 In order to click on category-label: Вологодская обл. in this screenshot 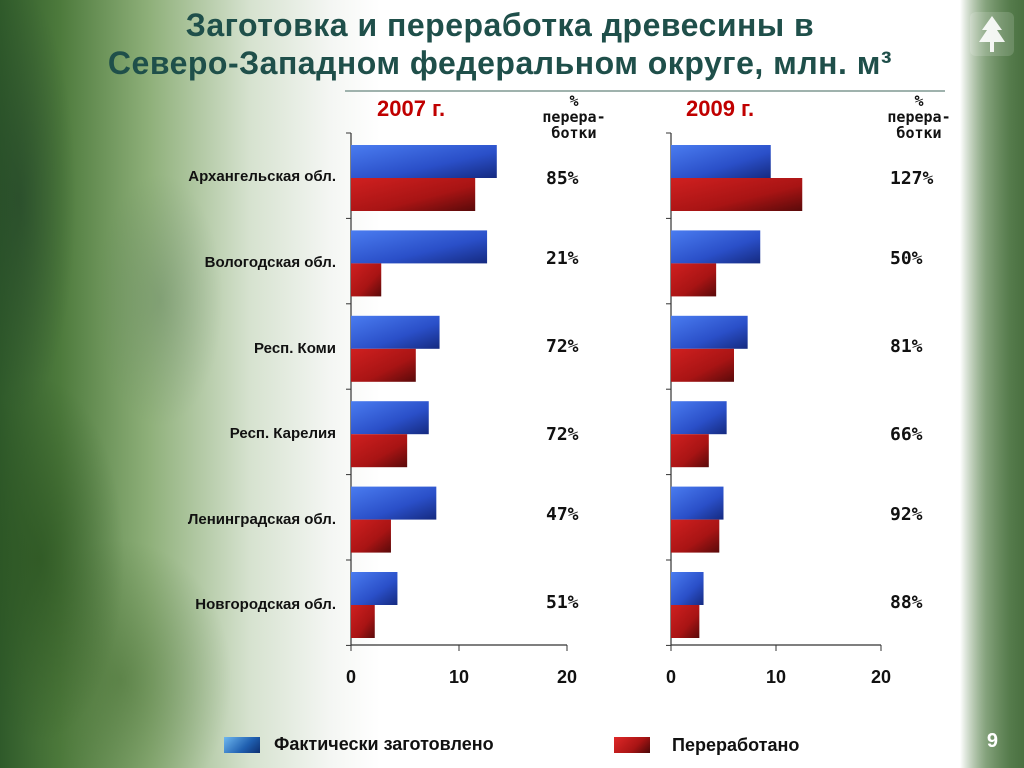, I will do `click(270, 262)`.